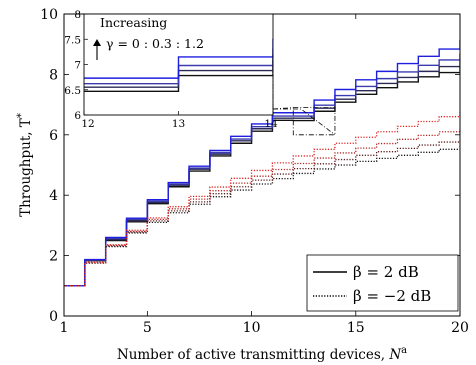  I want to click on inset-x-tick-label: 14, so click(271, 124).